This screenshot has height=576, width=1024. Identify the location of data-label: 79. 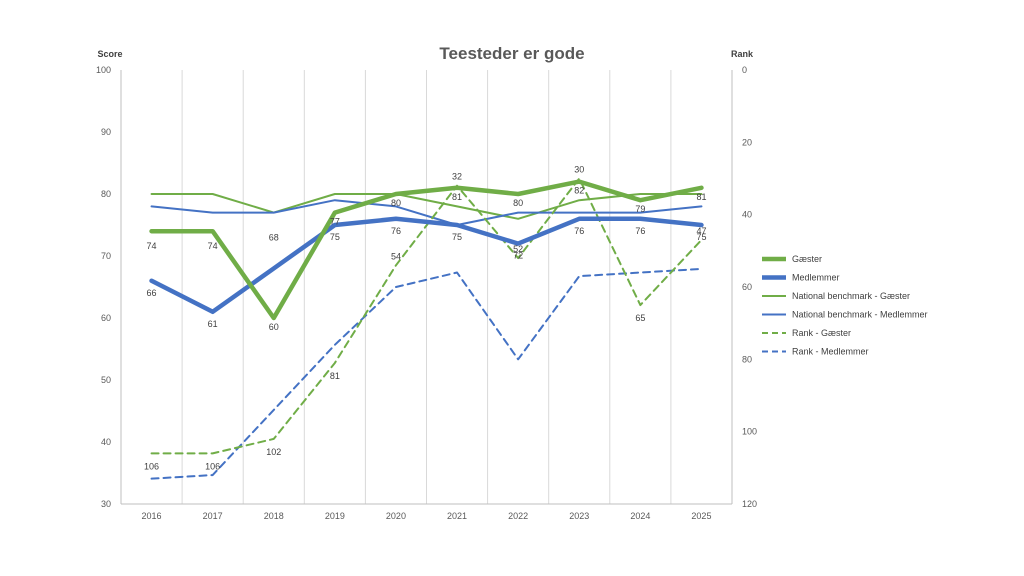
(640, 209).